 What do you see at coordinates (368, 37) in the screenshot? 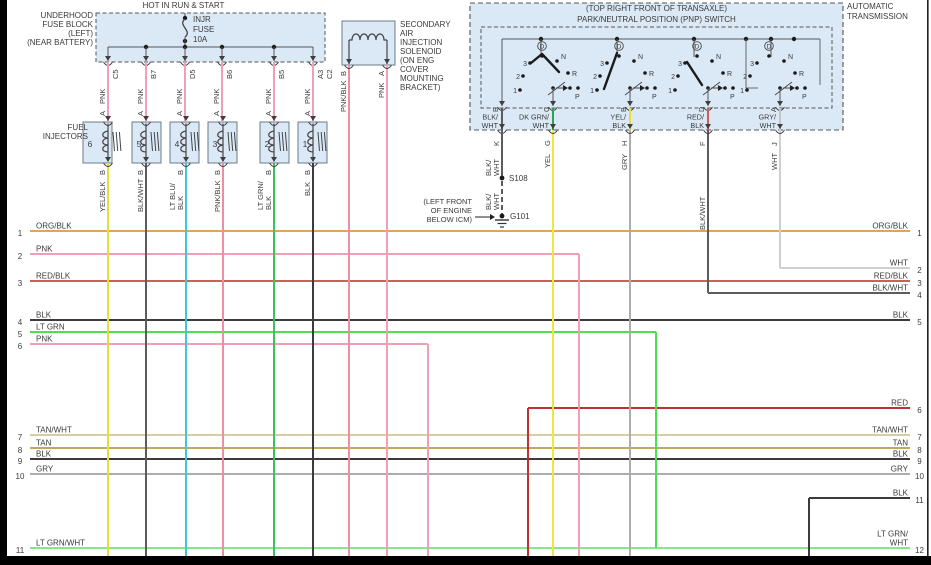
I see `solenoid-coil-icon` at bounding box center [368, 37].